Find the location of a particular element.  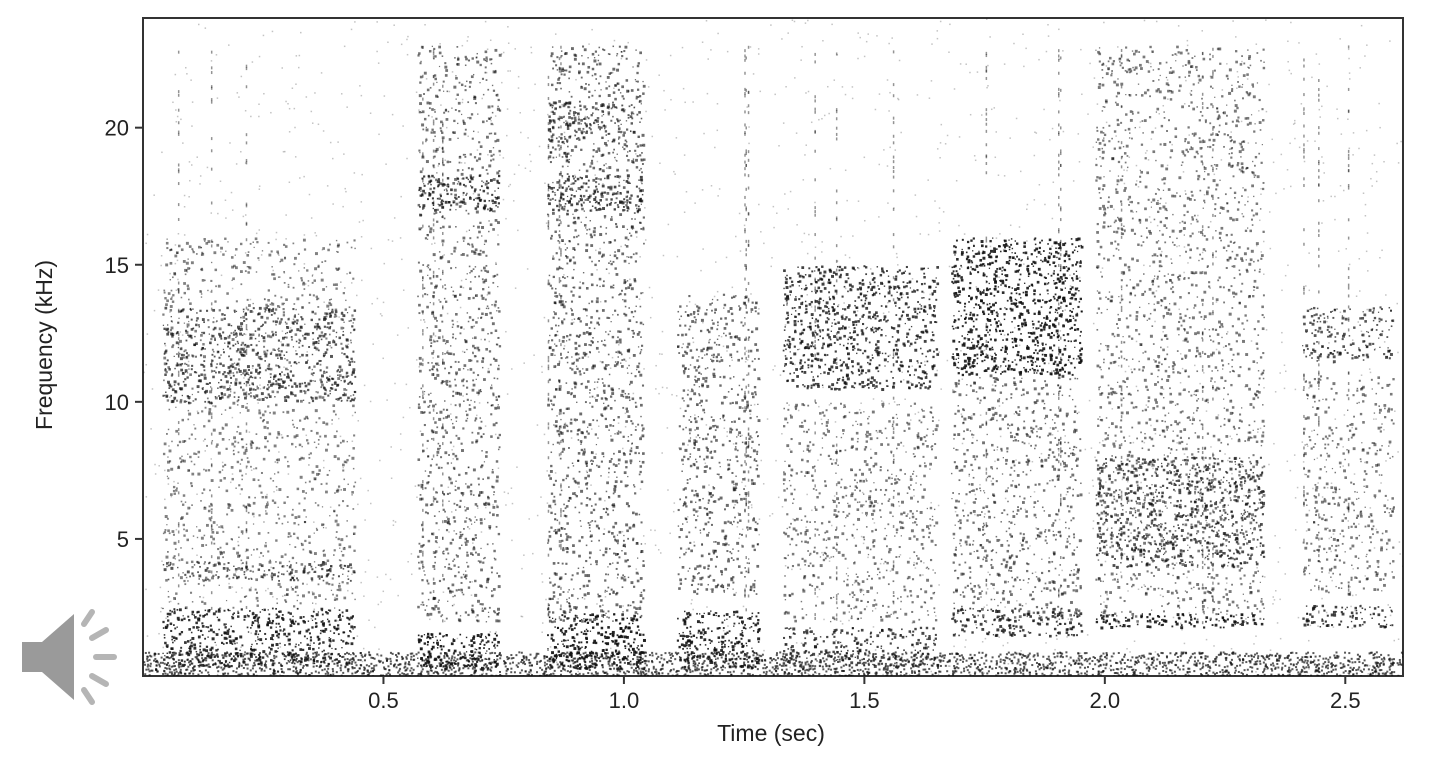

y-axis-label: Frequency (kHz) is located at coordinates (44, 345).